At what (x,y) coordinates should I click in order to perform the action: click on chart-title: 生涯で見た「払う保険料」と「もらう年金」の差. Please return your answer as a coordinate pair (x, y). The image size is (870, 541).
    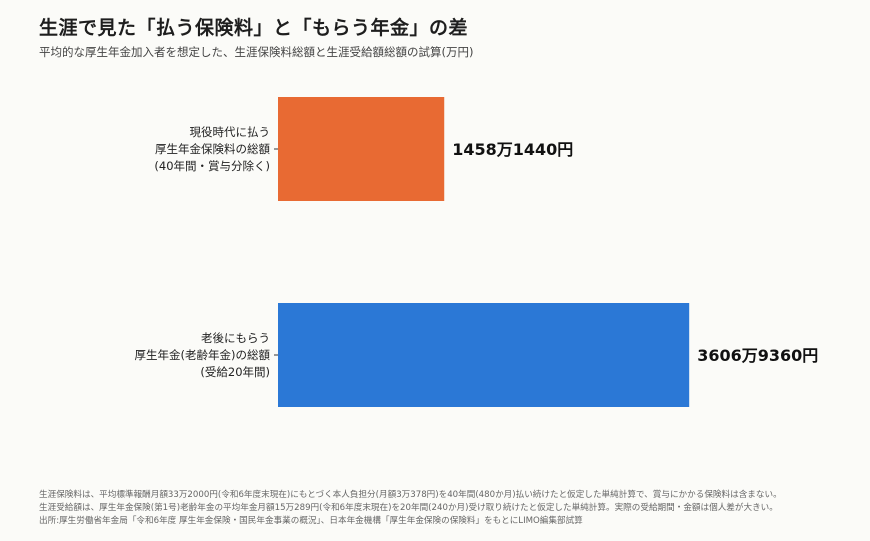
    Looking at the image, I should click on (254, 28).